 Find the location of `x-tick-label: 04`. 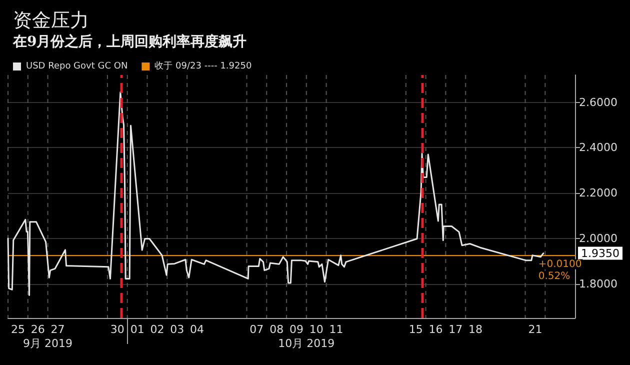

x-tick-label: 04 is located at coordinates (197, 329).